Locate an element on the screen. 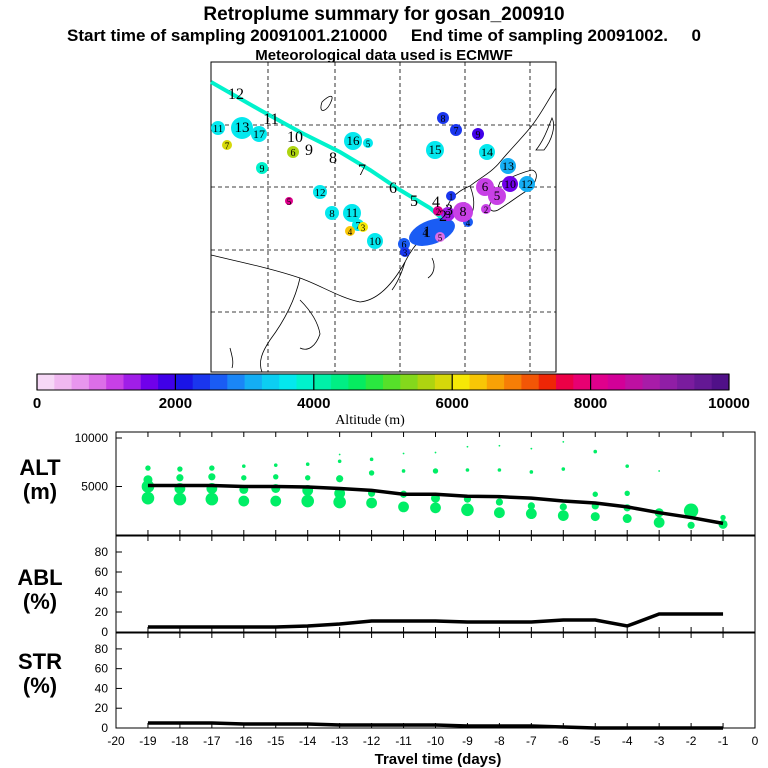 This screenshot has width=768, height=768. cluster-label: 9 is located at coordinates (262, 169).